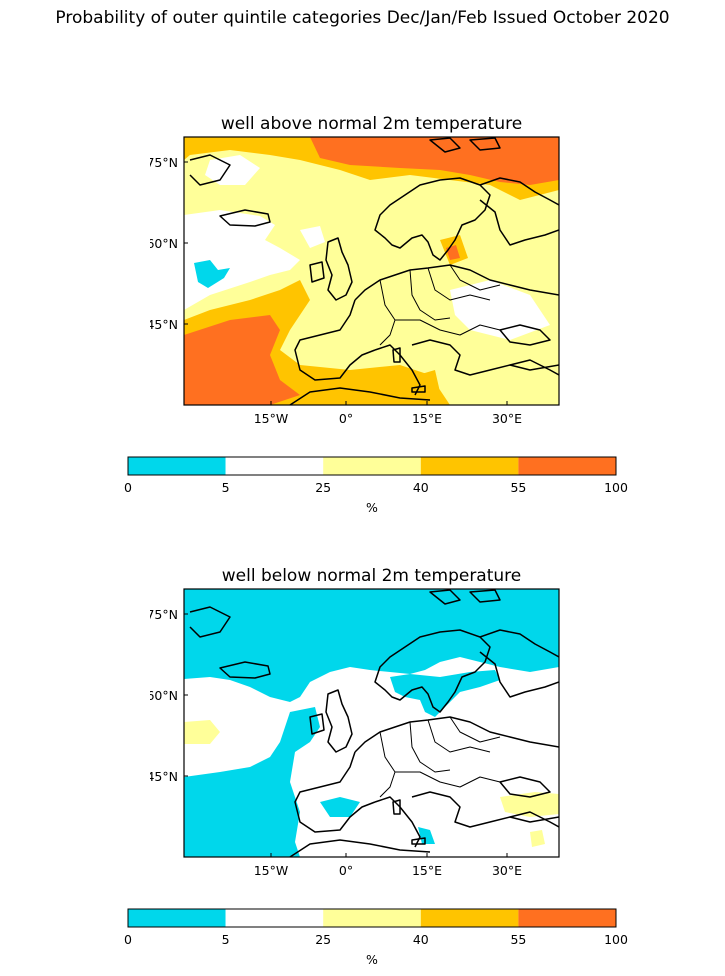 The width and height of the screenshot is (725, 976). What do you see at coordinates (376, 937) in the screenshot?
I see `colorbar-below: 0 5 25 40 55 100 %` at bounding box center [376, 937].